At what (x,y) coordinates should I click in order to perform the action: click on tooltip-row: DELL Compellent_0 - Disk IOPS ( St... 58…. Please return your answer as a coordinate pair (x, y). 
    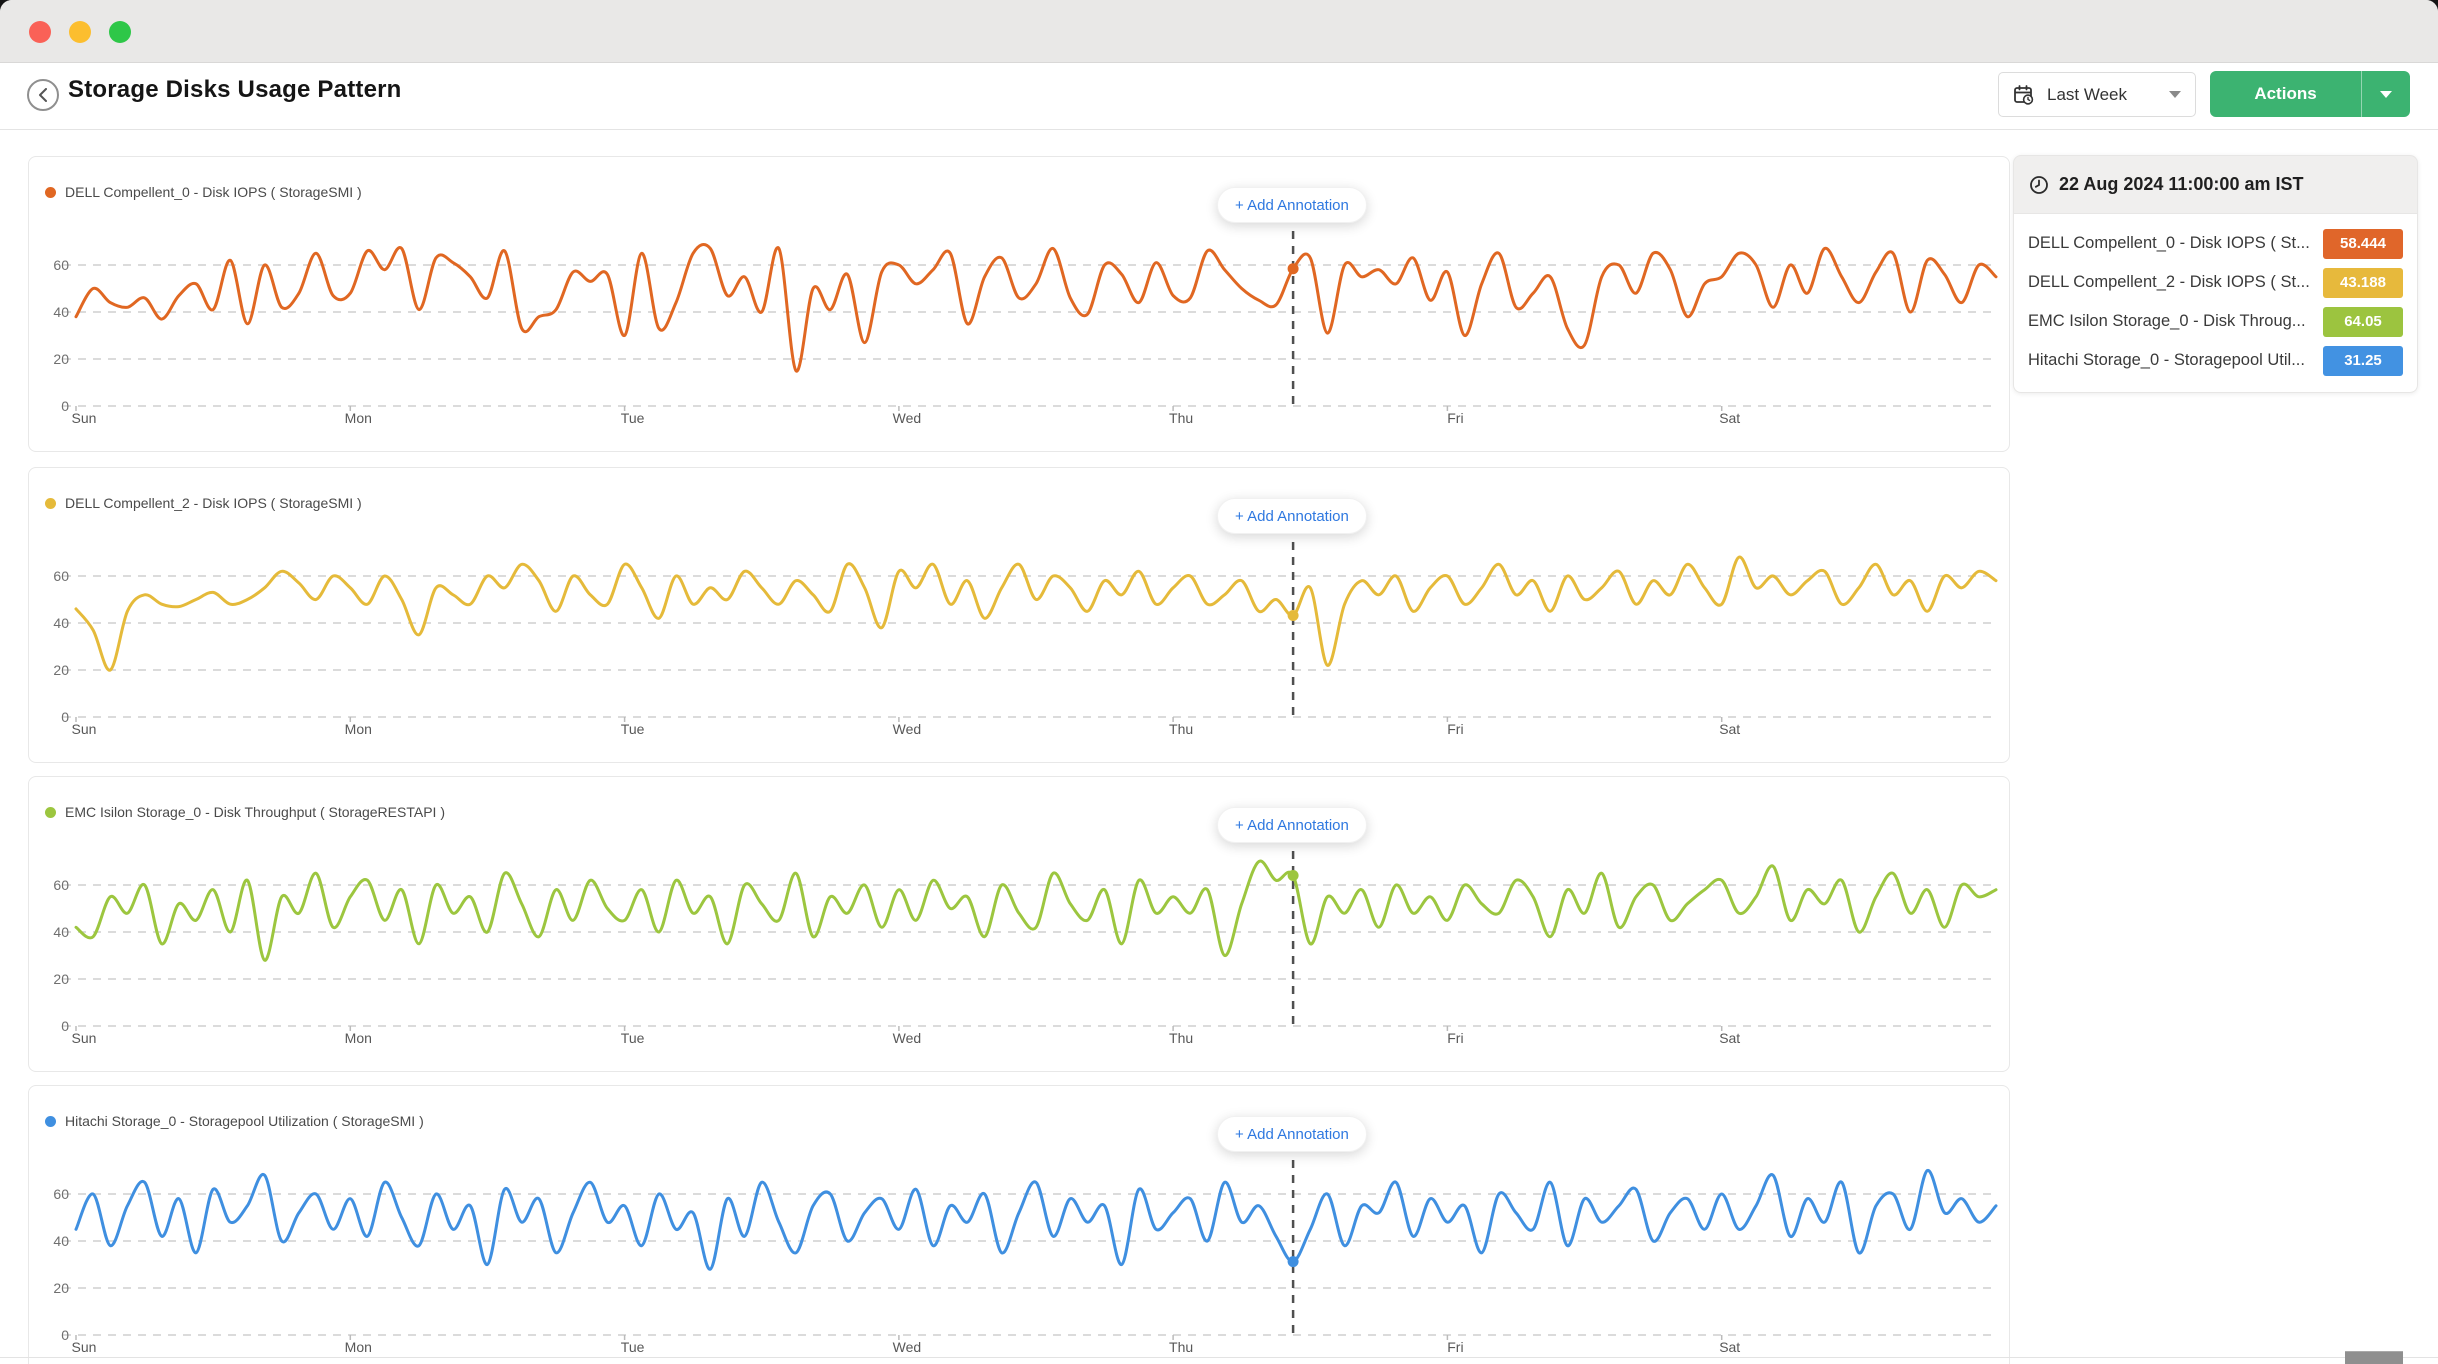
    Looking at the image, I should click on (2215, 243).